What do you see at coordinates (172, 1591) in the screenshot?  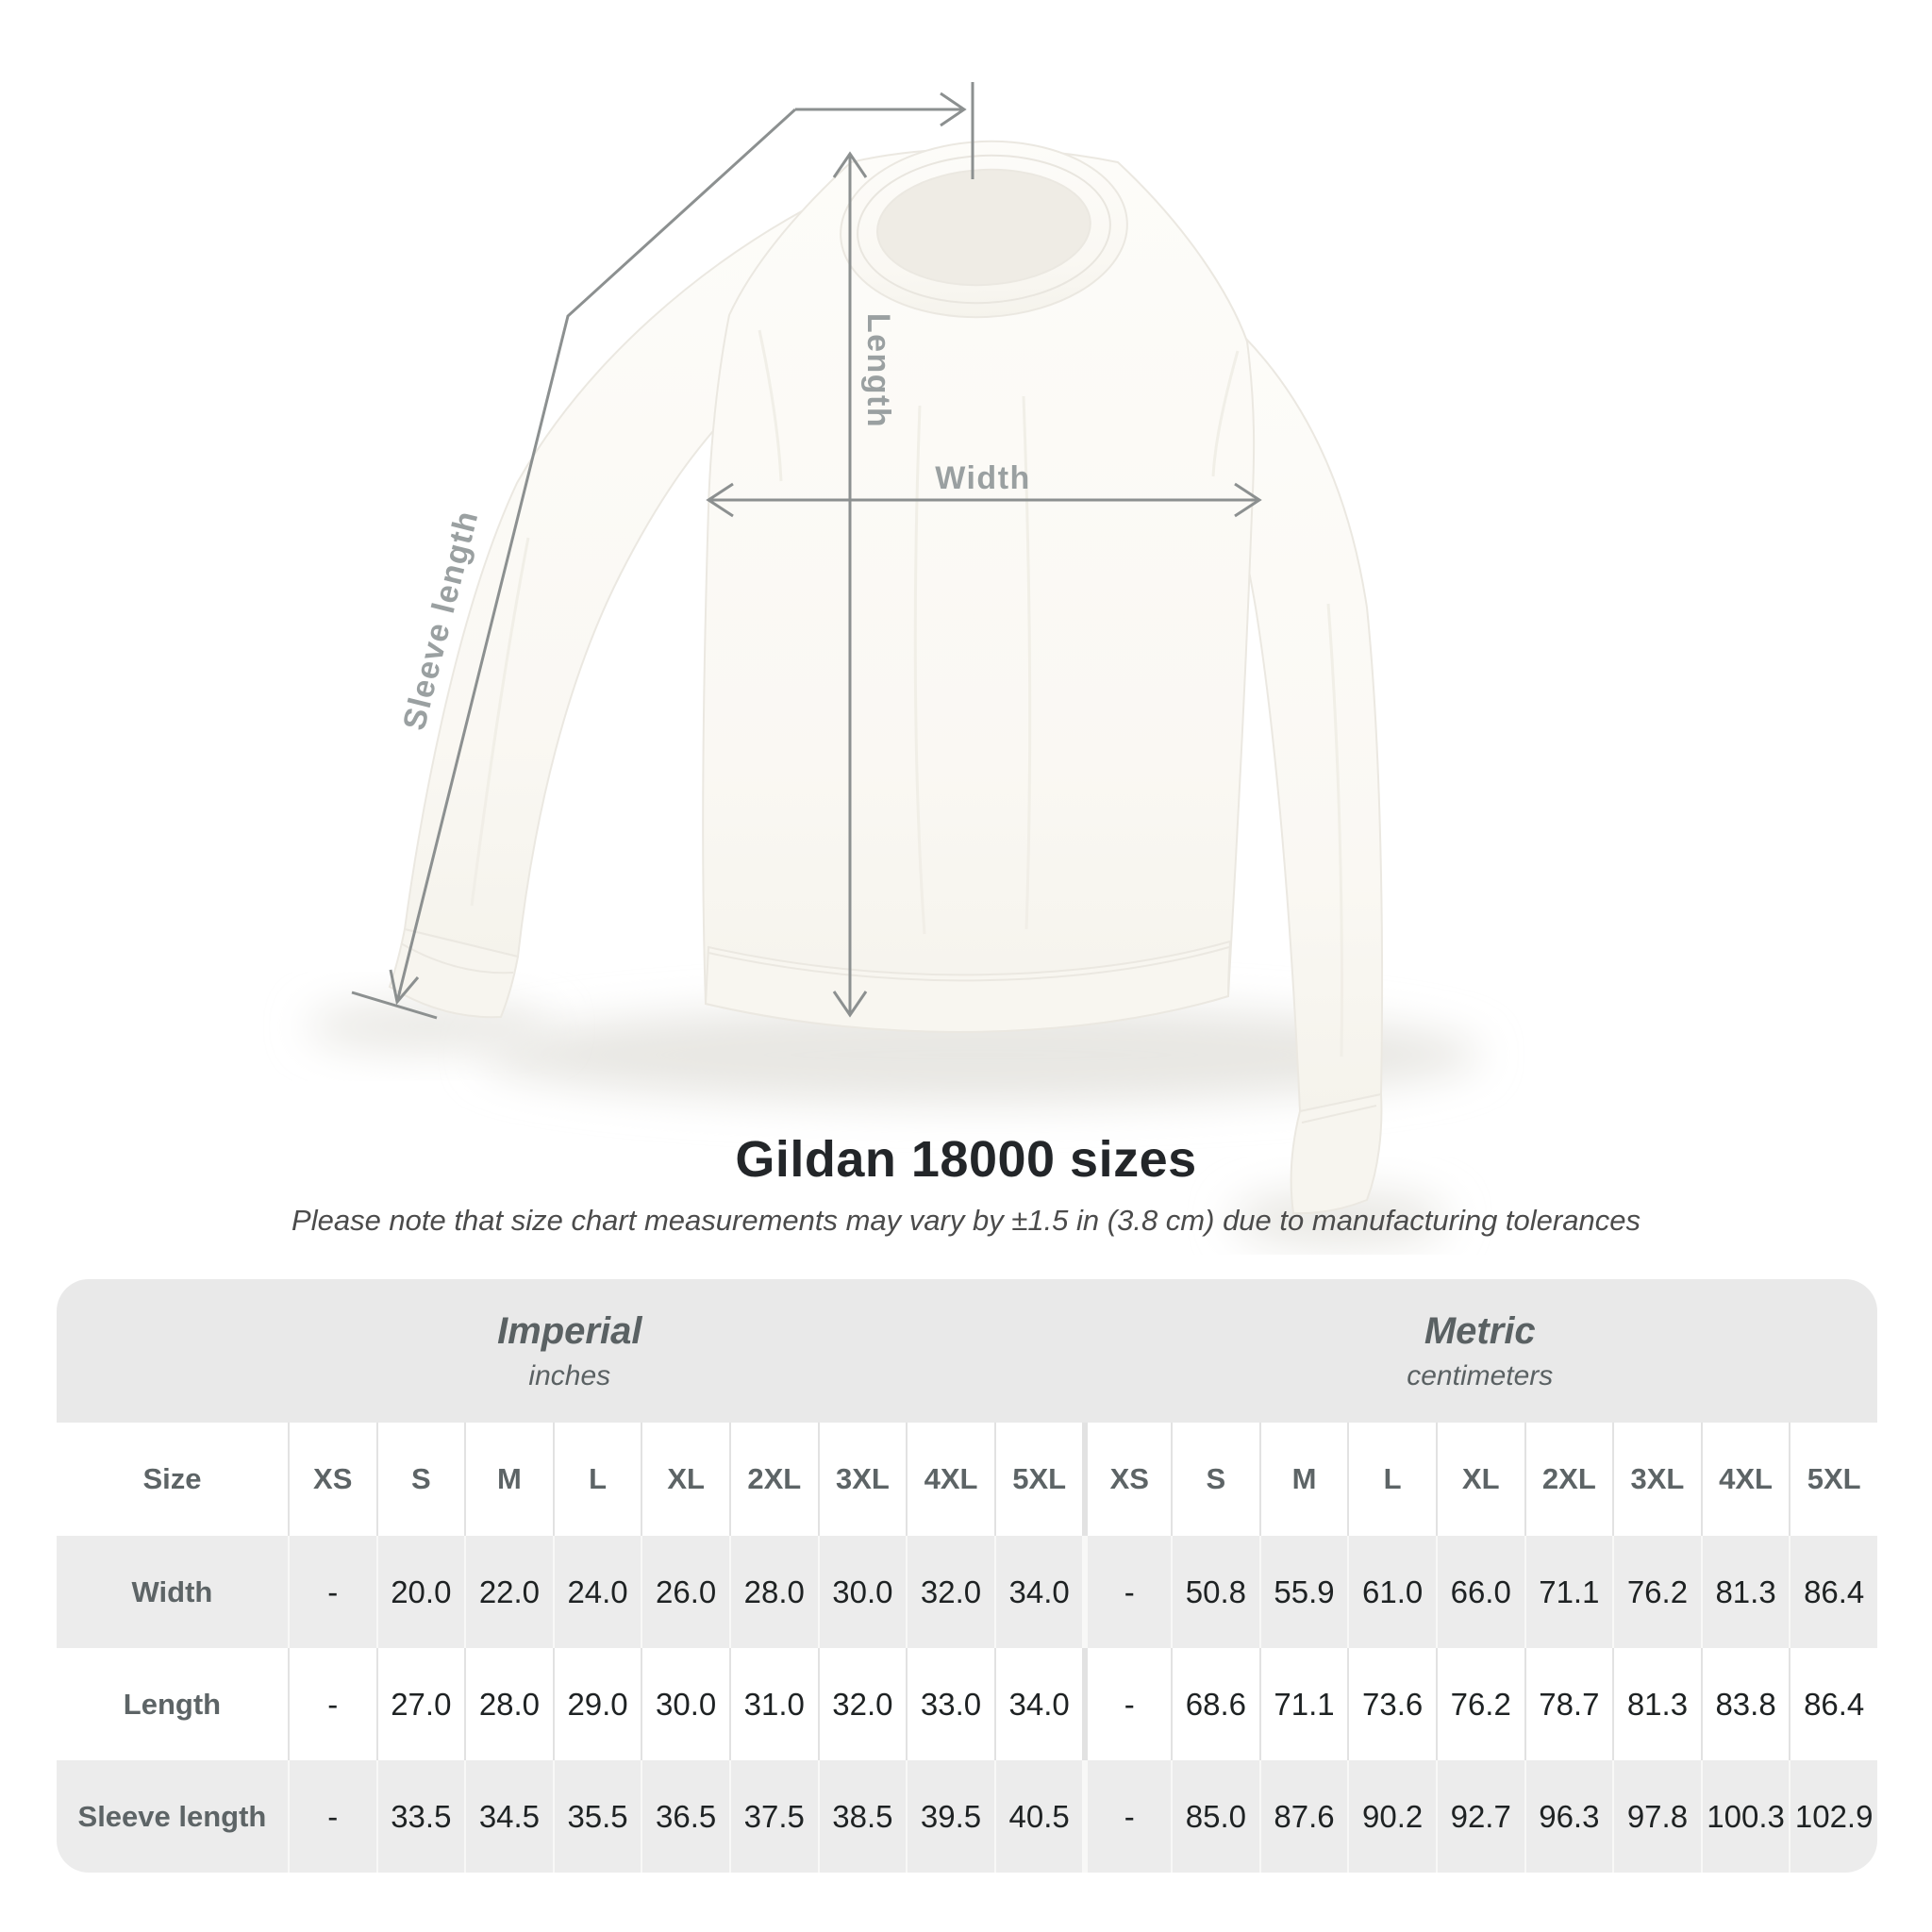 I see `row-label: Width` at bounding box center [172, 1591].